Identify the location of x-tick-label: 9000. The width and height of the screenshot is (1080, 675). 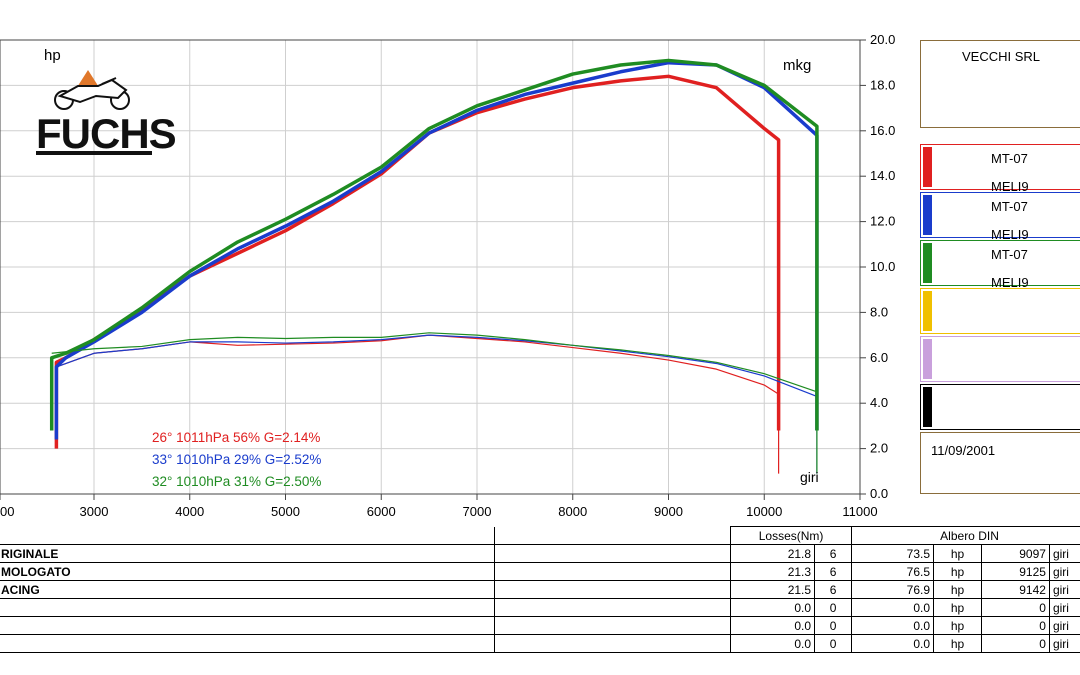
(668, 511).